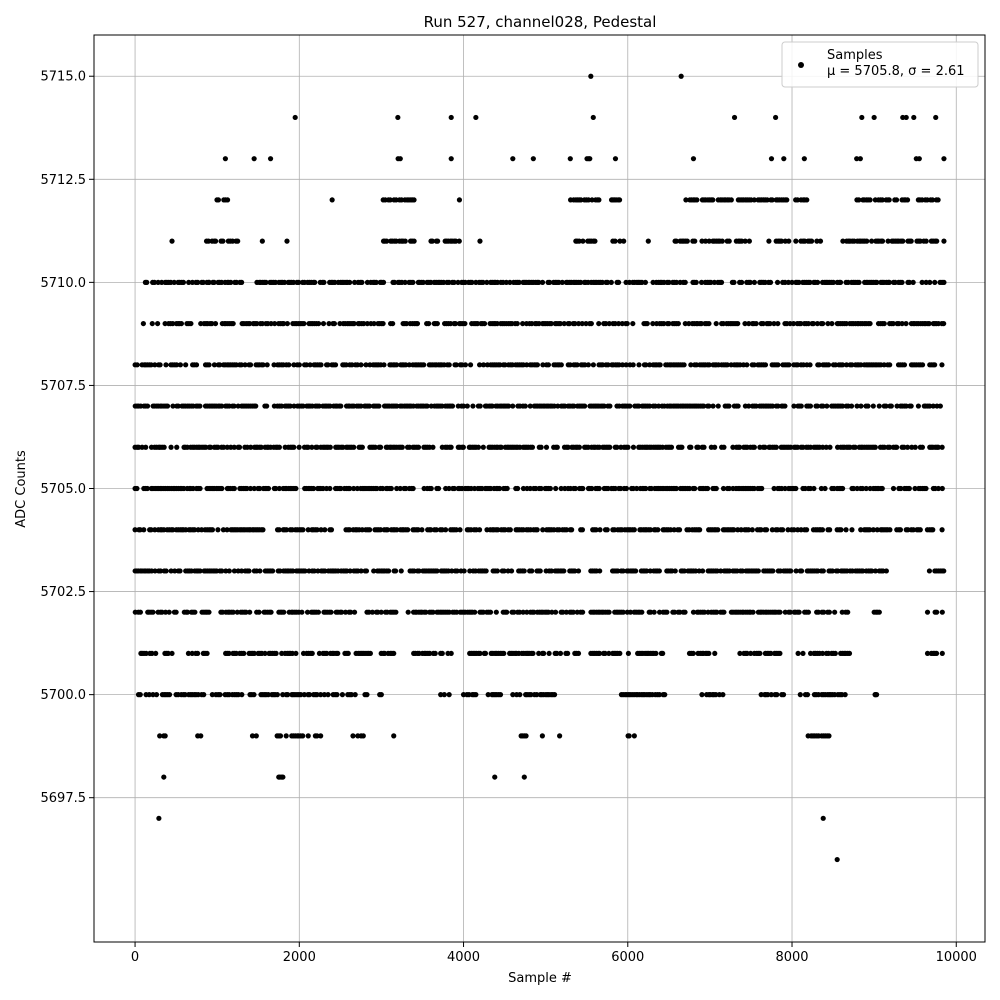  Describe the element at coordinates (64, 592) in the screenshot. I see `y-tick-label: 5702.5` at that location.